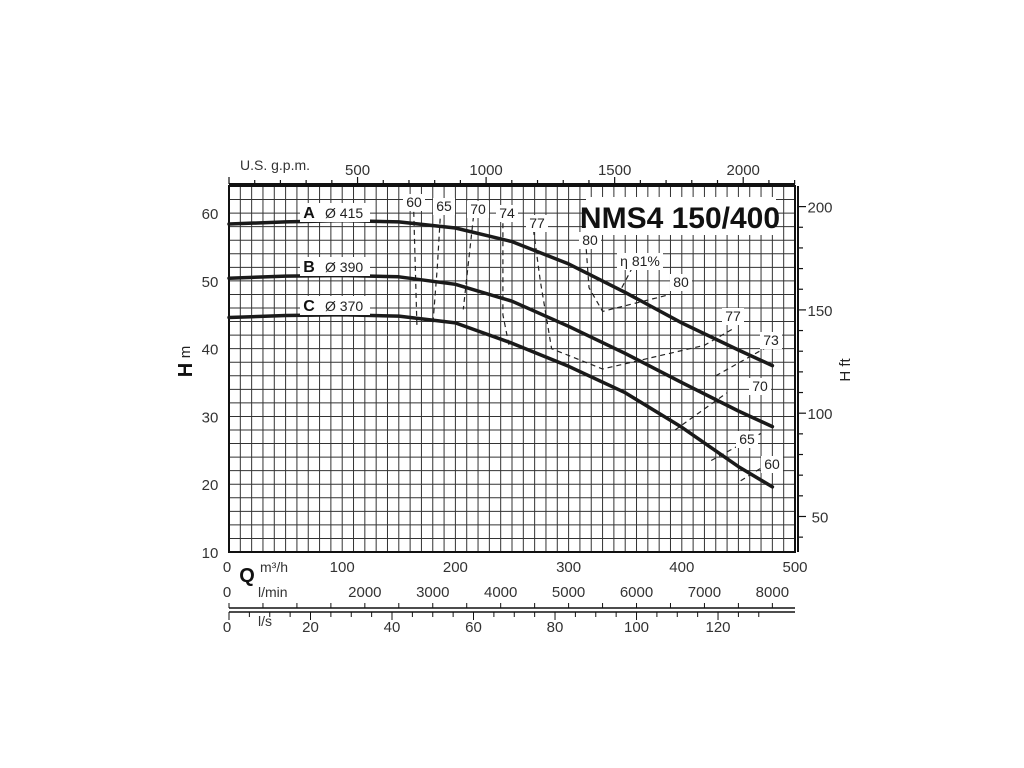 The height and width of the screenshot is (768, 1024). Describe the element at coordinates (227, 592) in the screenshot. I see `lmin-tick-label: 0` at that location.